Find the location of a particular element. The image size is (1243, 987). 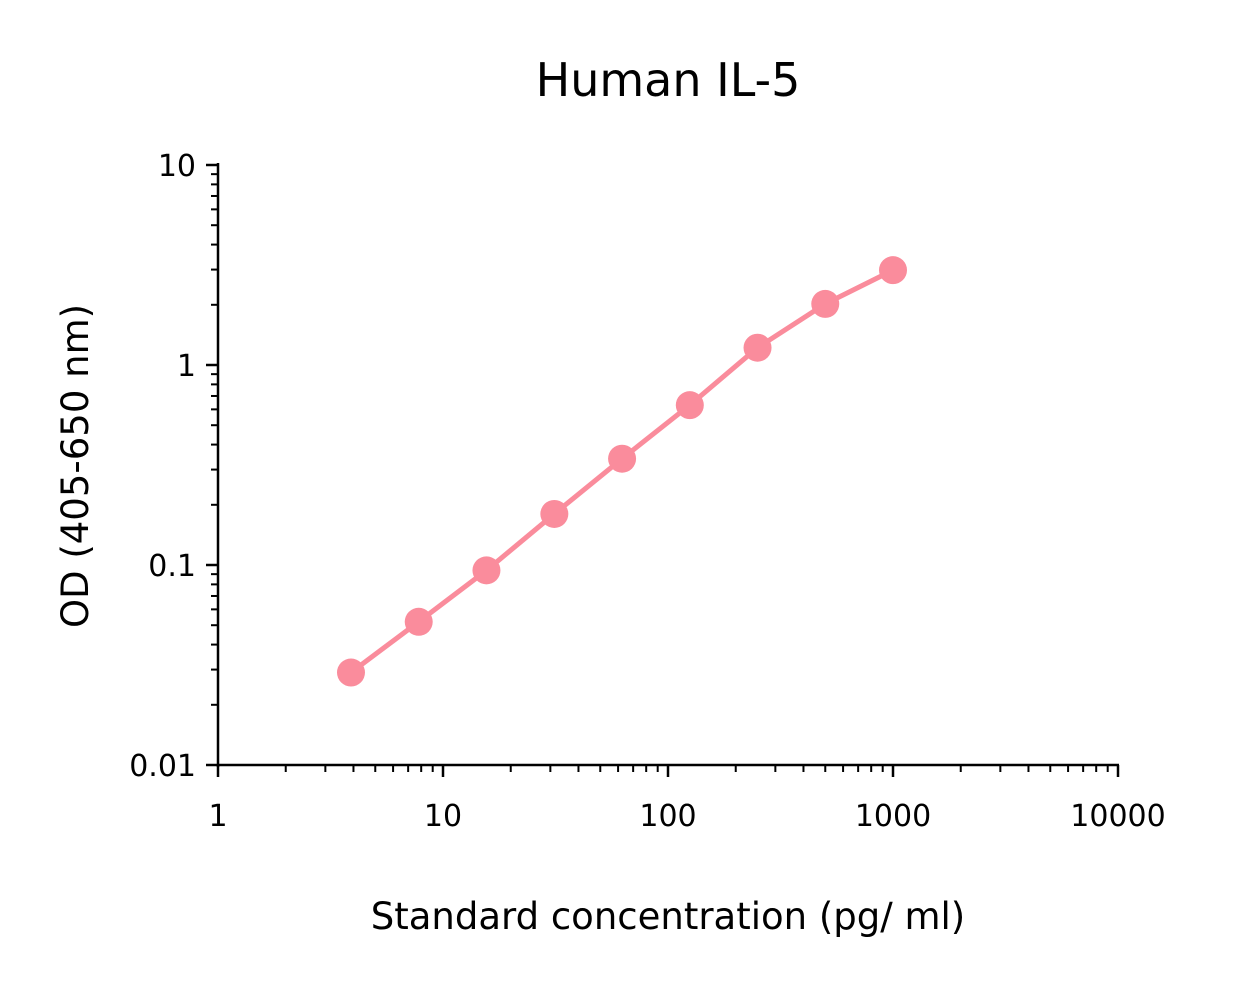

y-tick-label: 10 is located at coordinates (177, 166).